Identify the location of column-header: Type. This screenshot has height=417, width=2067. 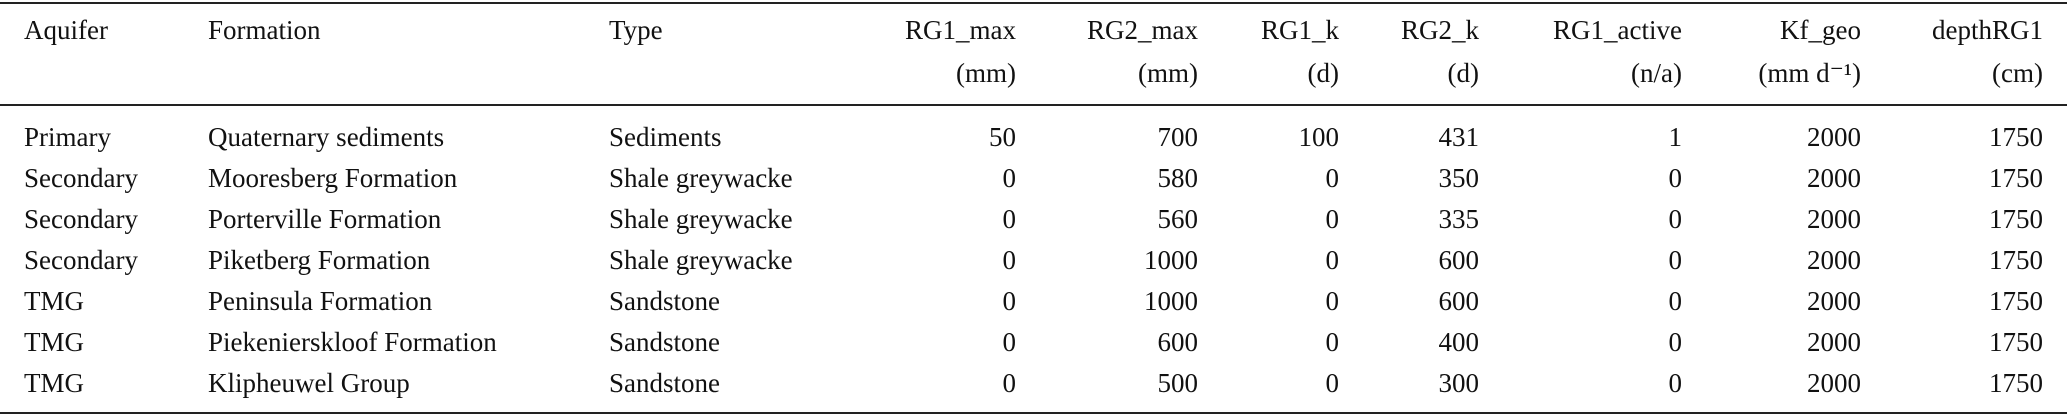
(636, 30).